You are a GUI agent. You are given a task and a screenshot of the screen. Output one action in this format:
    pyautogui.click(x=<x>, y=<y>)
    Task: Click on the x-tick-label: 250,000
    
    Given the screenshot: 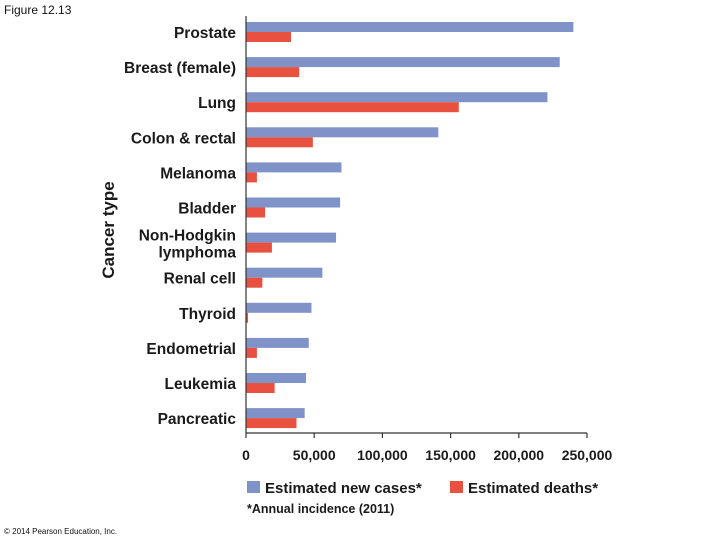 What is the action you would take?
    pyautogui.click(x=587, y=455)
    